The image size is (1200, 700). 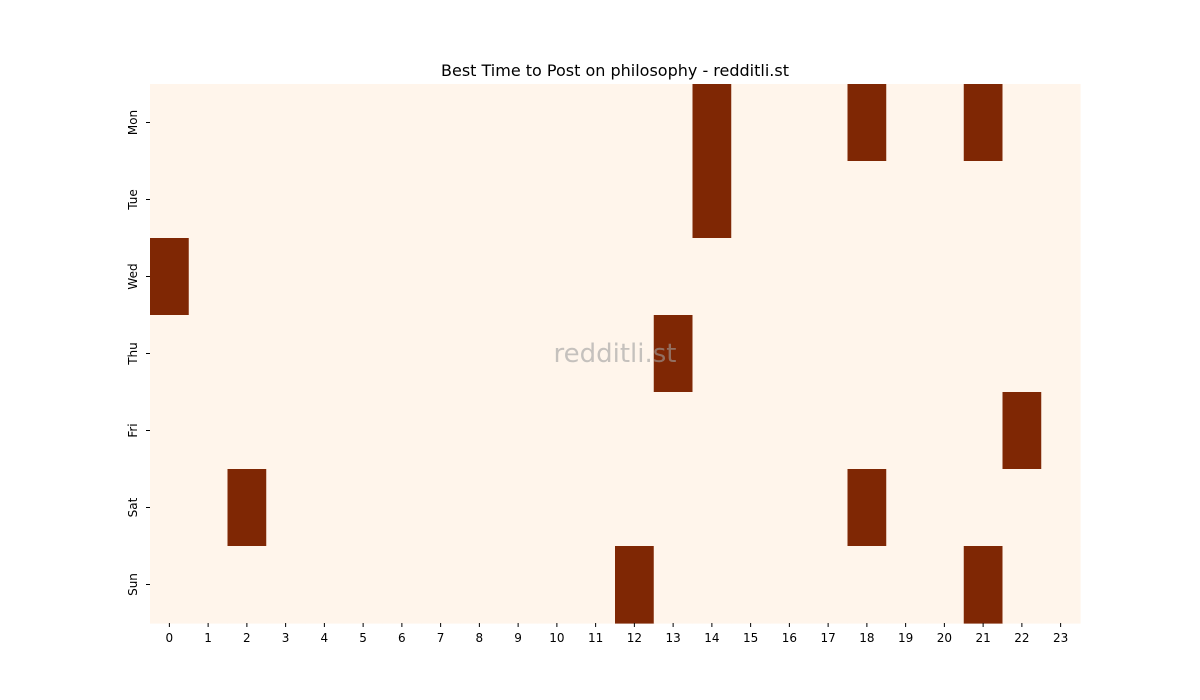 I want to click on x-tick-label: 5, so click(x=363, y=638).